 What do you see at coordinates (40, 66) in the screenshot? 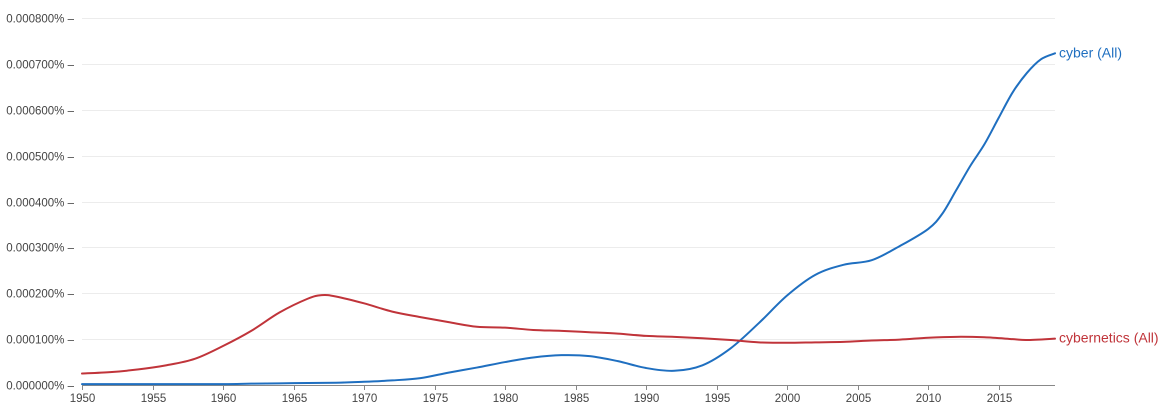
I see `y-tick-label: 0.000700% –` at bounding box center [40, 66].